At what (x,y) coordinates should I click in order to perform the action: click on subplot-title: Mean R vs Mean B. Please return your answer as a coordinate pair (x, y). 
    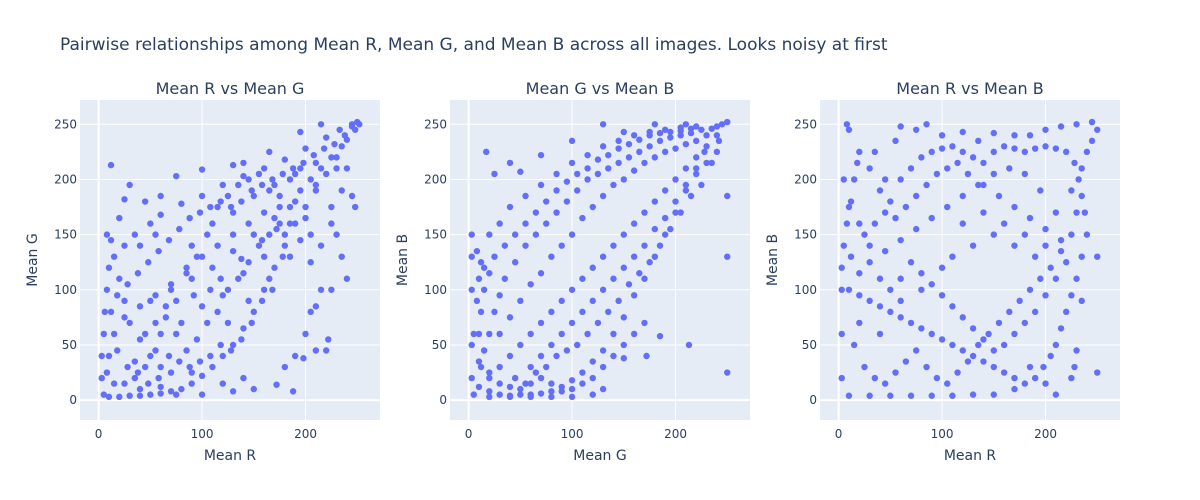
    Looking at the image, I should click on (969, 88).